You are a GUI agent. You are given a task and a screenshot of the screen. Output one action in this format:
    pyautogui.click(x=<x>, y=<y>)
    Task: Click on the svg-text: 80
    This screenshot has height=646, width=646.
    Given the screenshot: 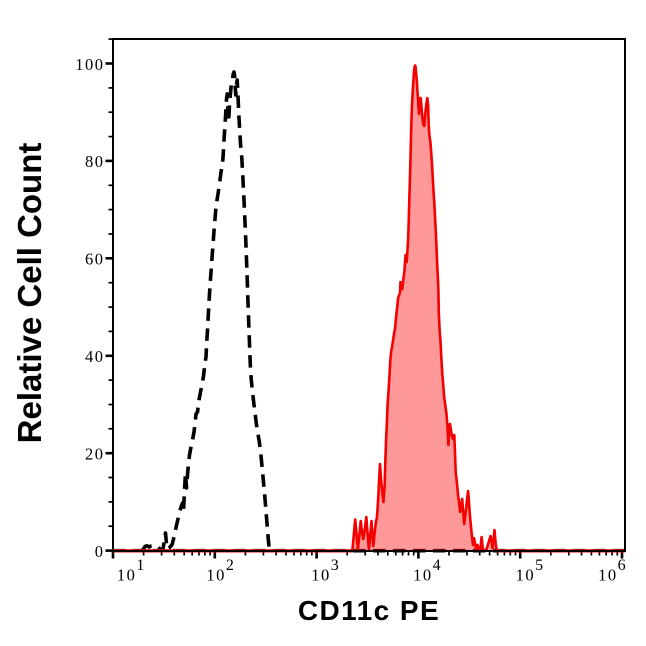 What is the action you would take?
    pyautogui.click(x=95, y=161)
    